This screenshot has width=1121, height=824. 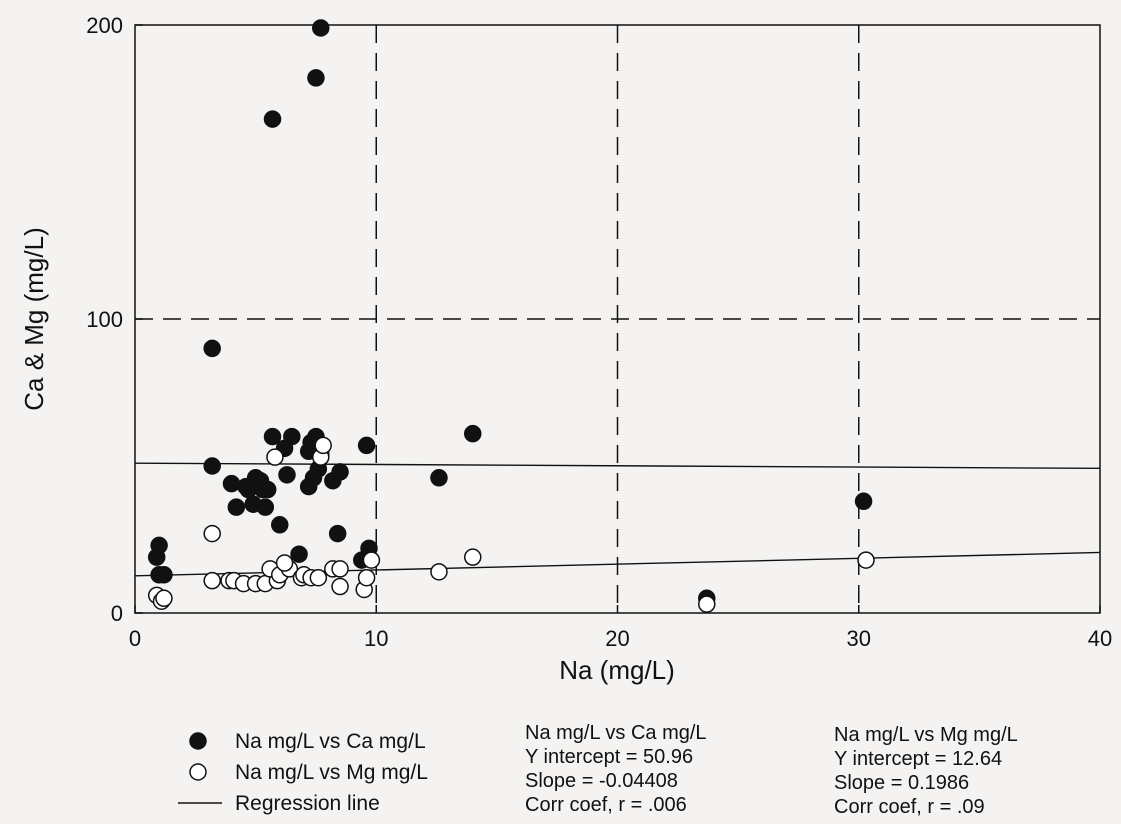 I want to click on stats-mg-intercept: Y intercept = 12.64, so click(x=918, y=759).